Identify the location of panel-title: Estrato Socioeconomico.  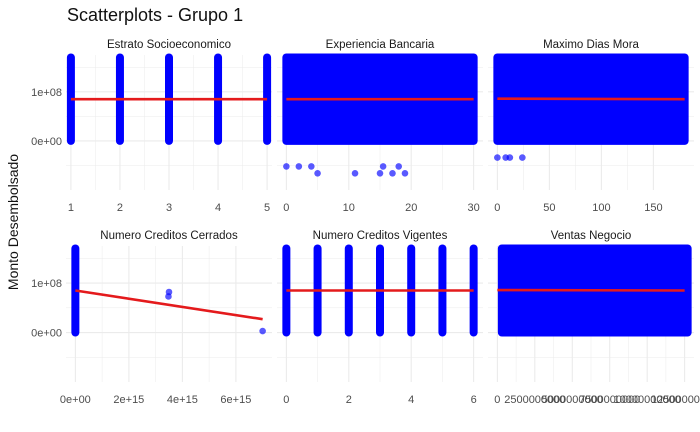
(169, 45).